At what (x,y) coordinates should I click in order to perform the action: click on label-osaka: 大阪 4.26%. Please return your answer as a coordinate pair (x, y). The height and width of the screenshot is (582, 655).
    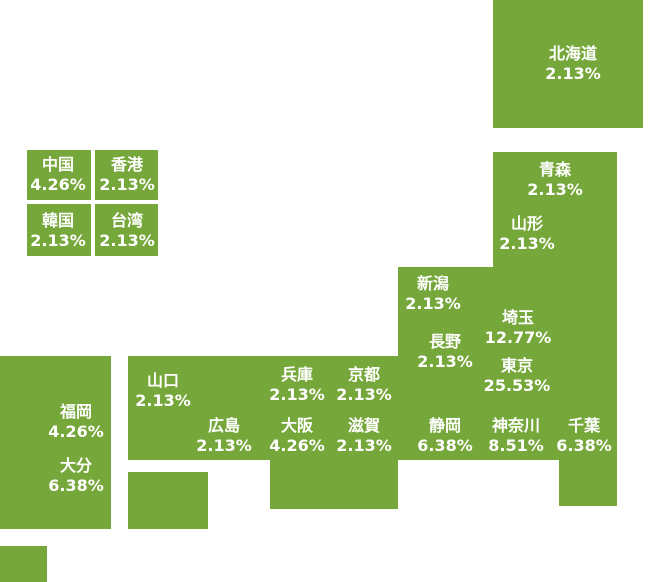
    Looking at the image, I should click on (297, 436).